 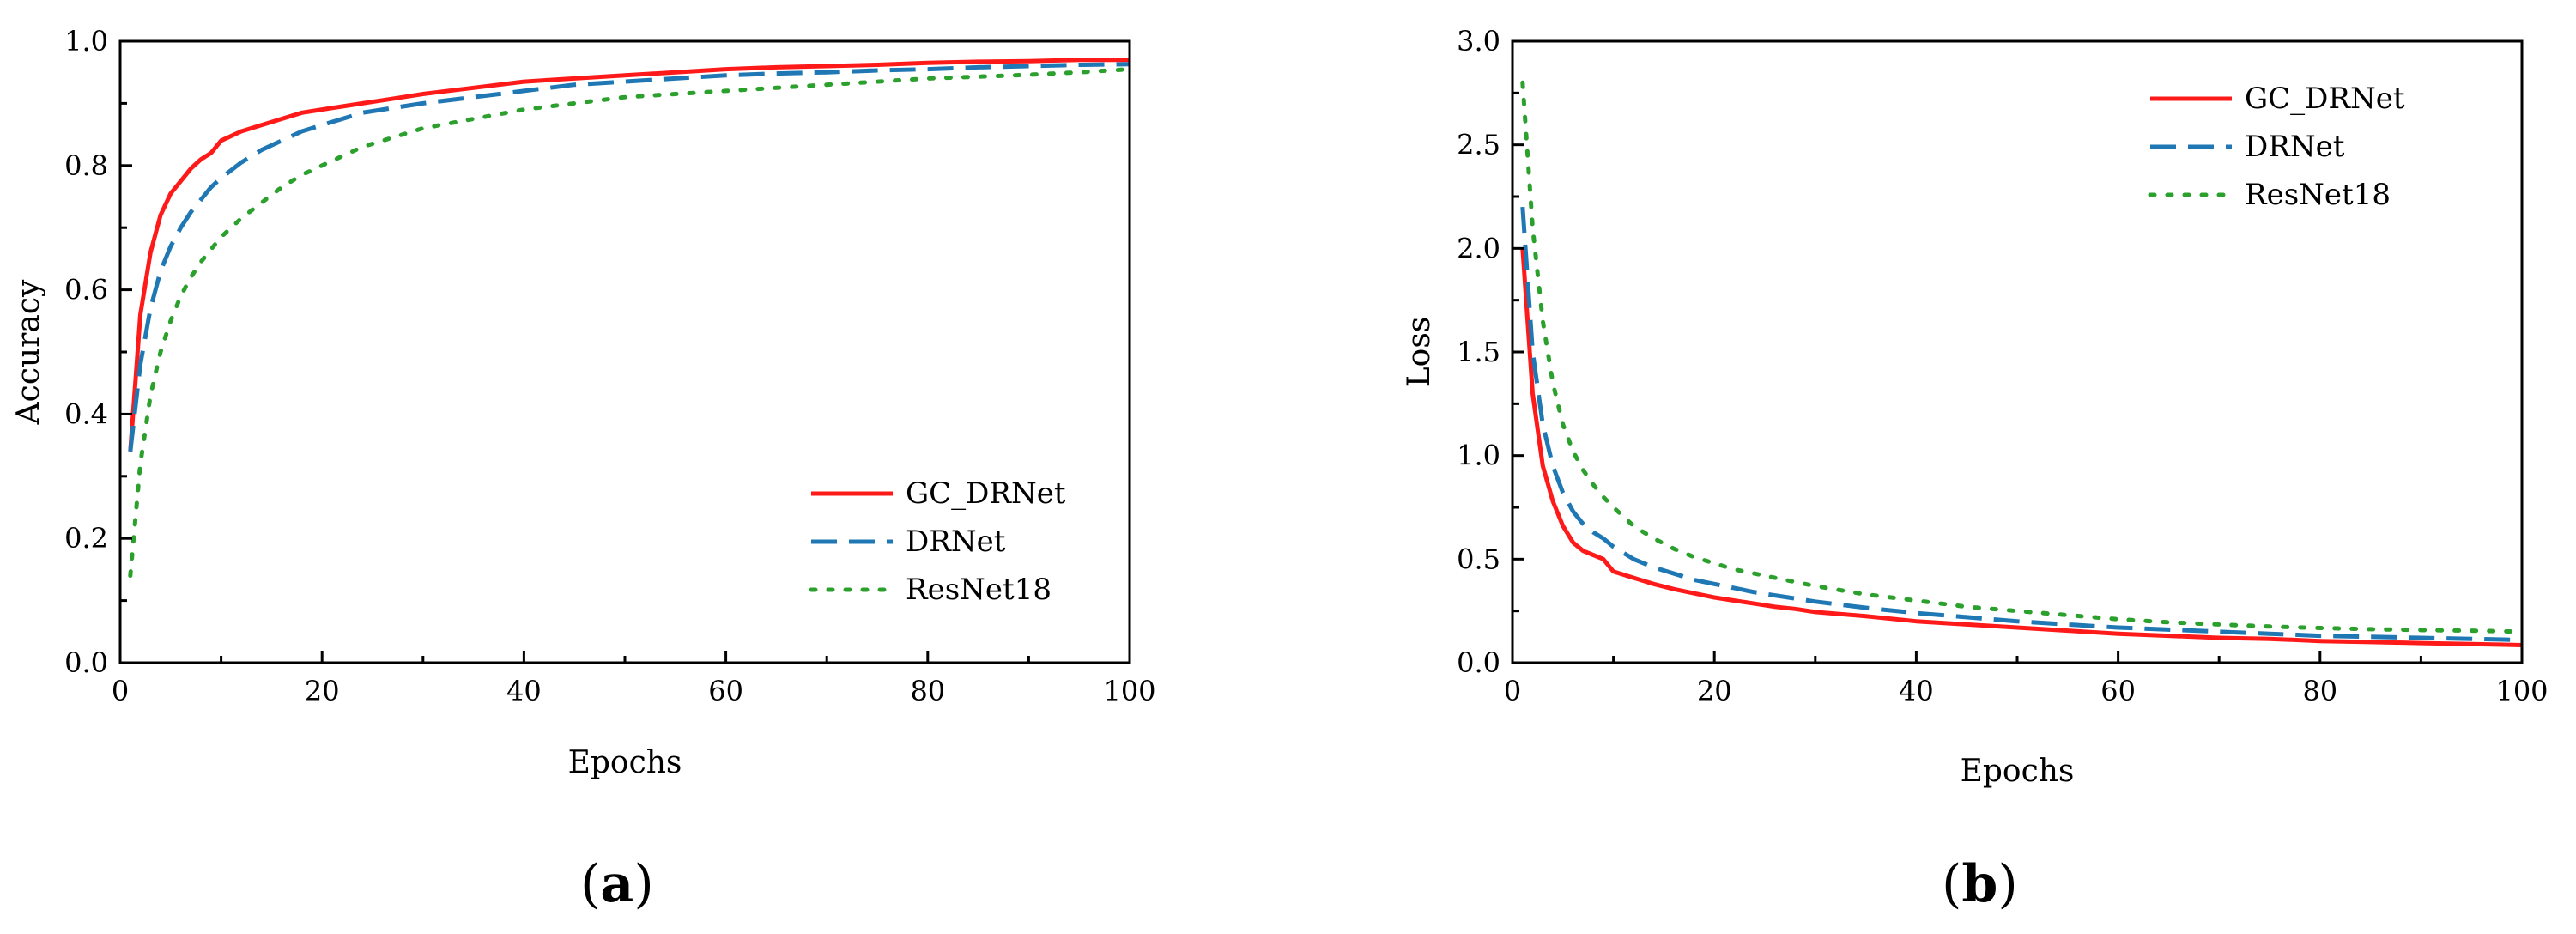 I want to click on accuracy-y-tick-label: 0.0, so click(x=86, y=662).